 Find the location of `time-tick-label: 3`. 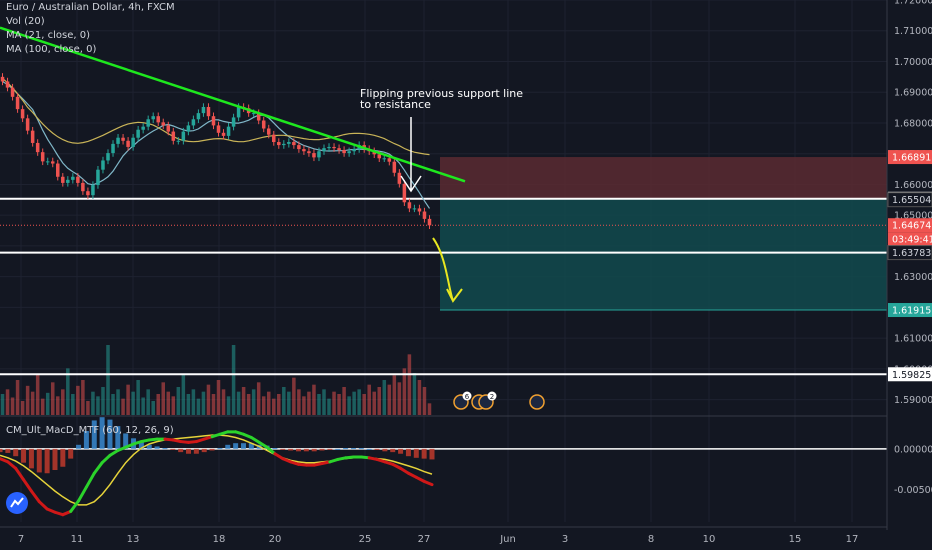

time-tick-label: 3 is located at coordinates (565, 539).